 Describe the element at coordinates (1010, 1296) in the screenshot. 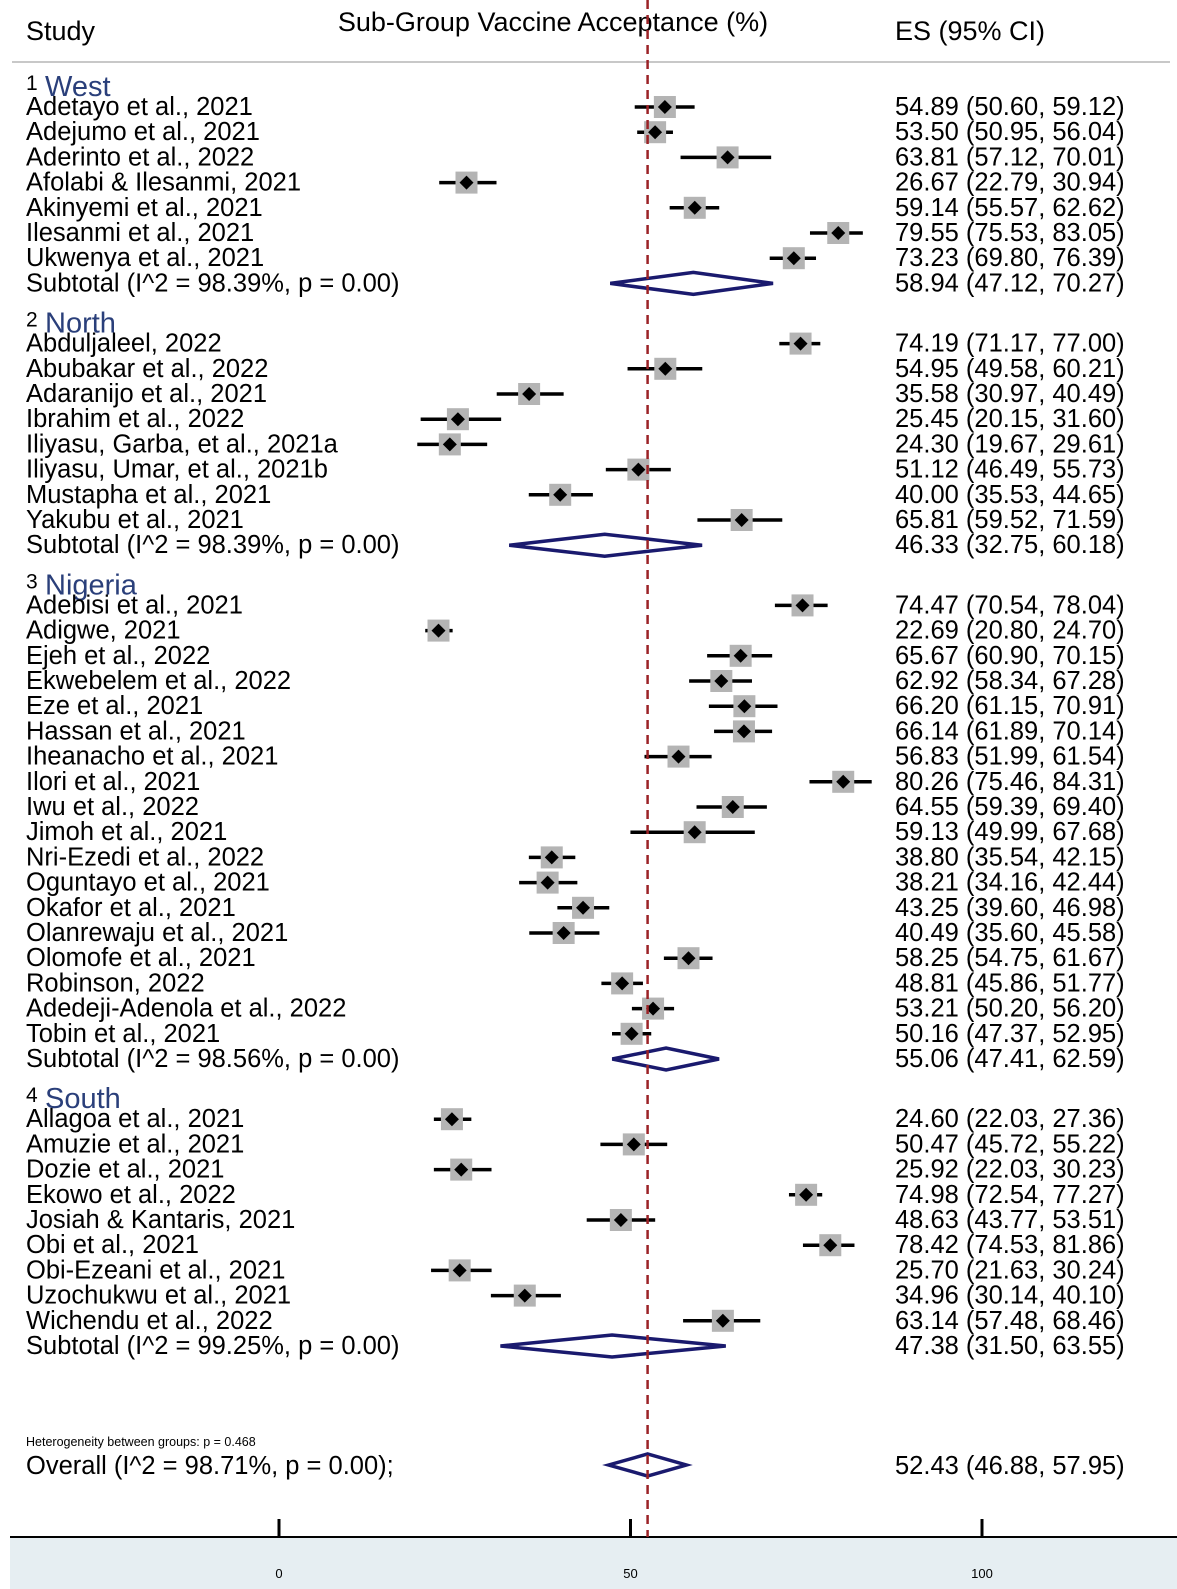

I see `study-es-text: 34.96 (30.14, 40.10)` at that location.